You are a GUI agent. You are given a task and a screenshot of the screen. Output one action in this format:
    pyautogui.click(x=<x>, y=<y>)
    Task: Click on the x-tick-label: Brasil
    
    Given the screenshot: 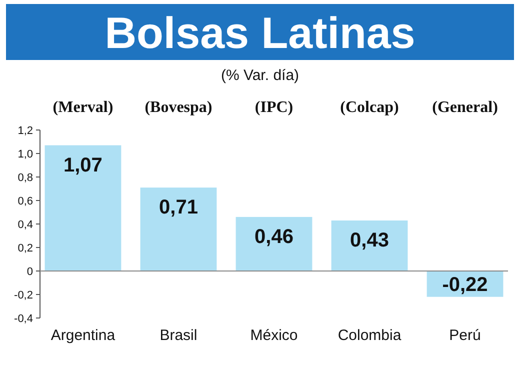 What is the action you would take?
    pyautogui.click(x=179, y=335)
    